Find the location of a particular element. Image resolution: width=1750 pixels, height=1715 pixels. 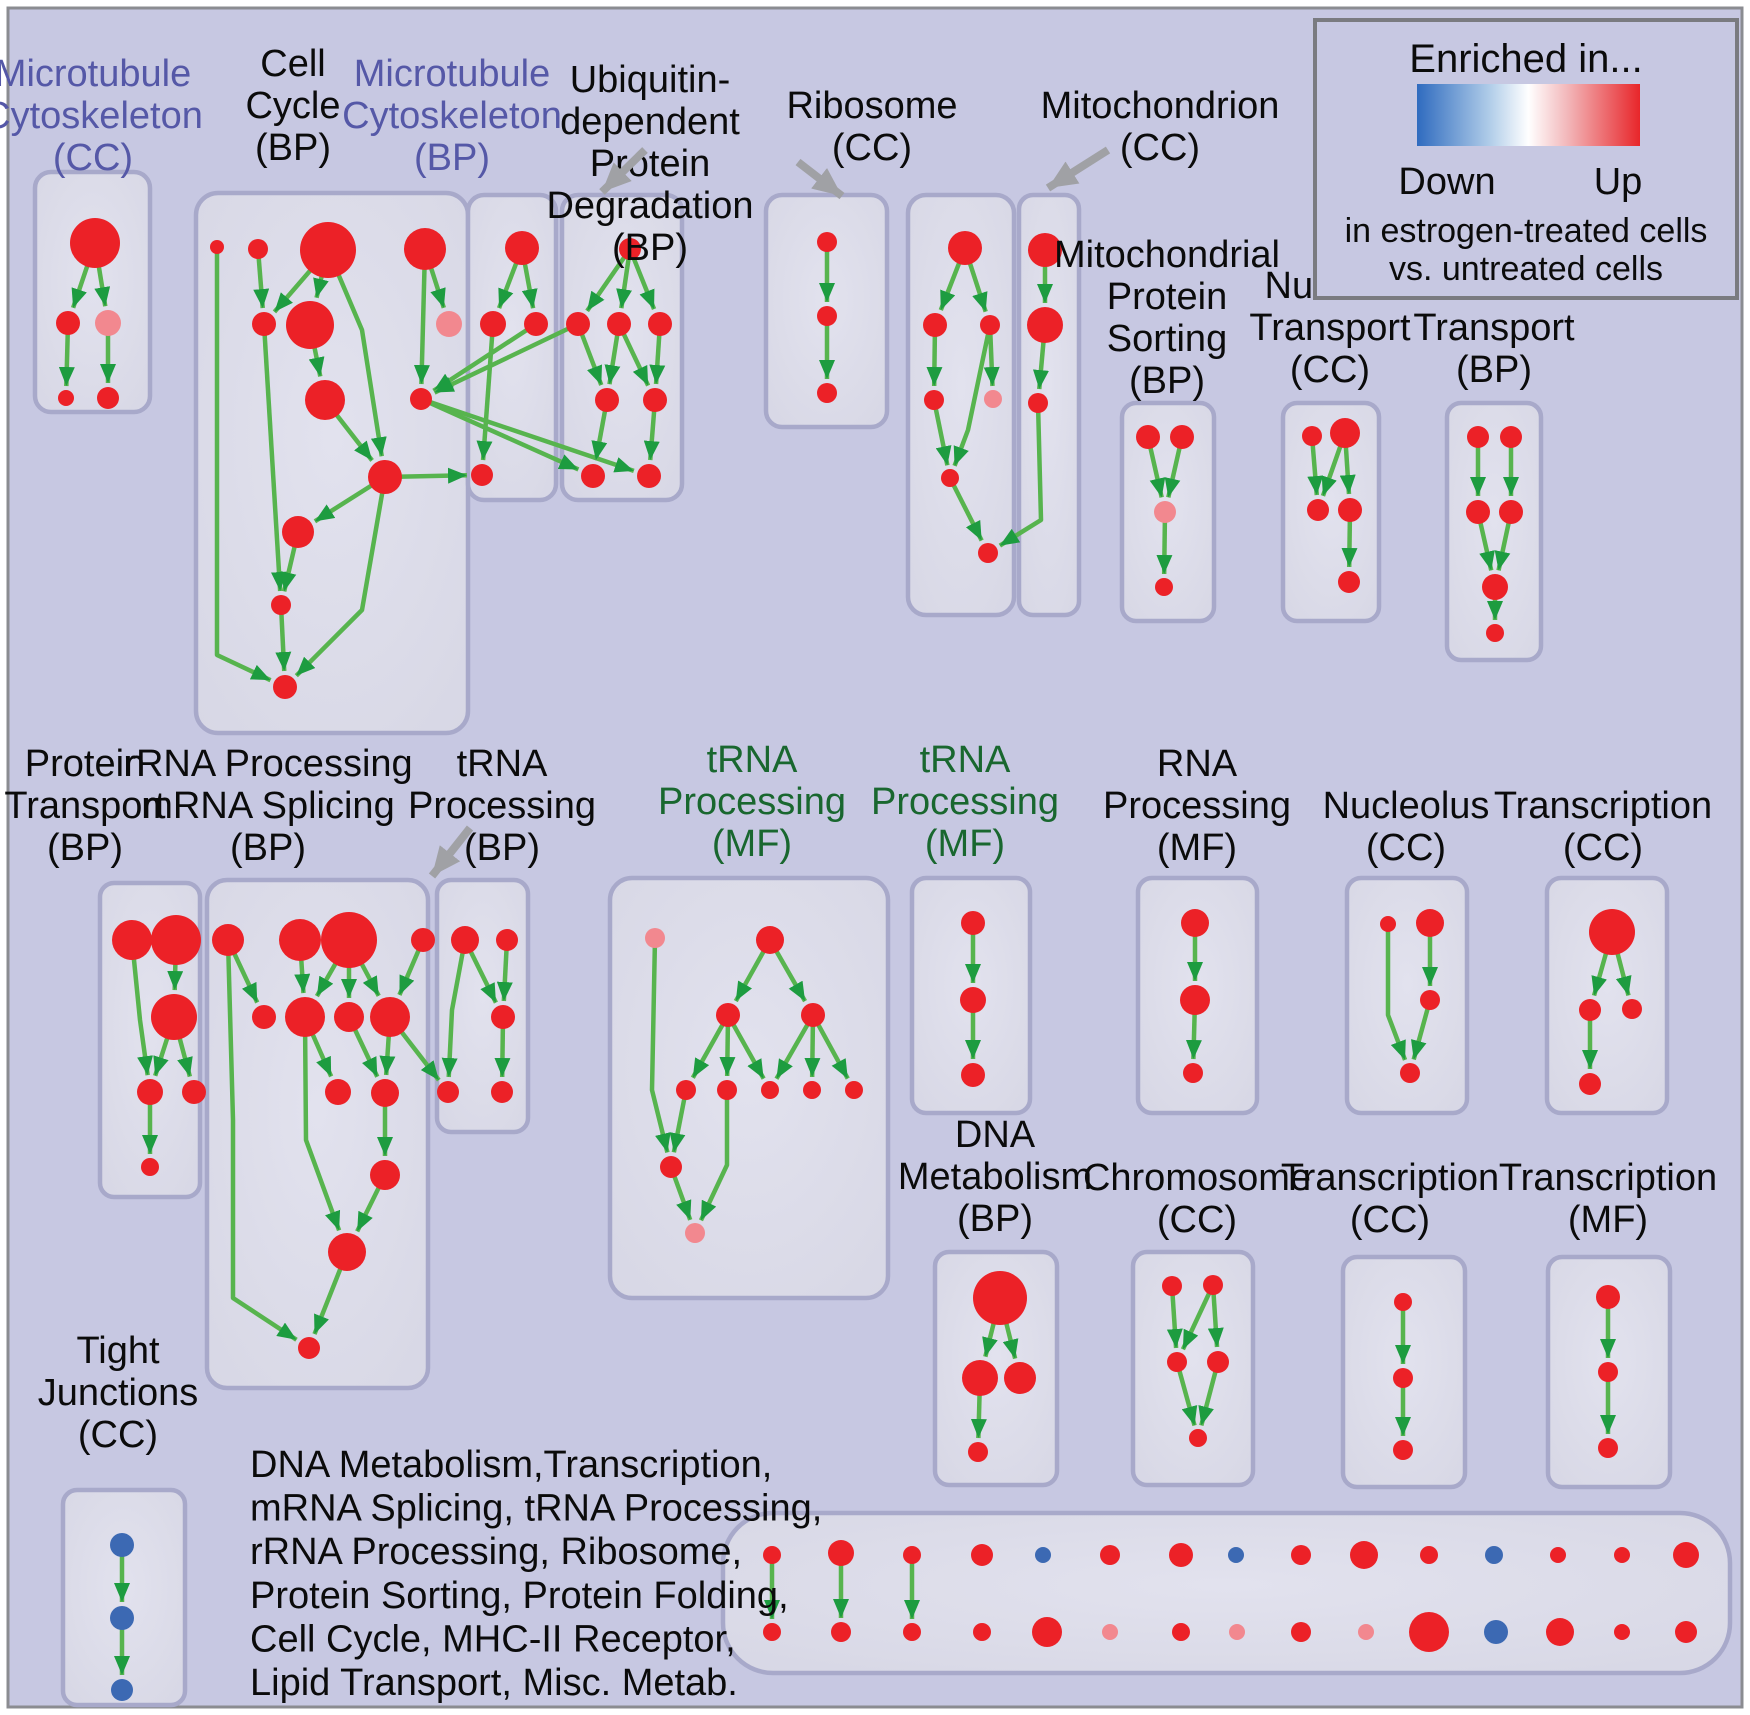

node-d1 is located at coordinates (630, 249).